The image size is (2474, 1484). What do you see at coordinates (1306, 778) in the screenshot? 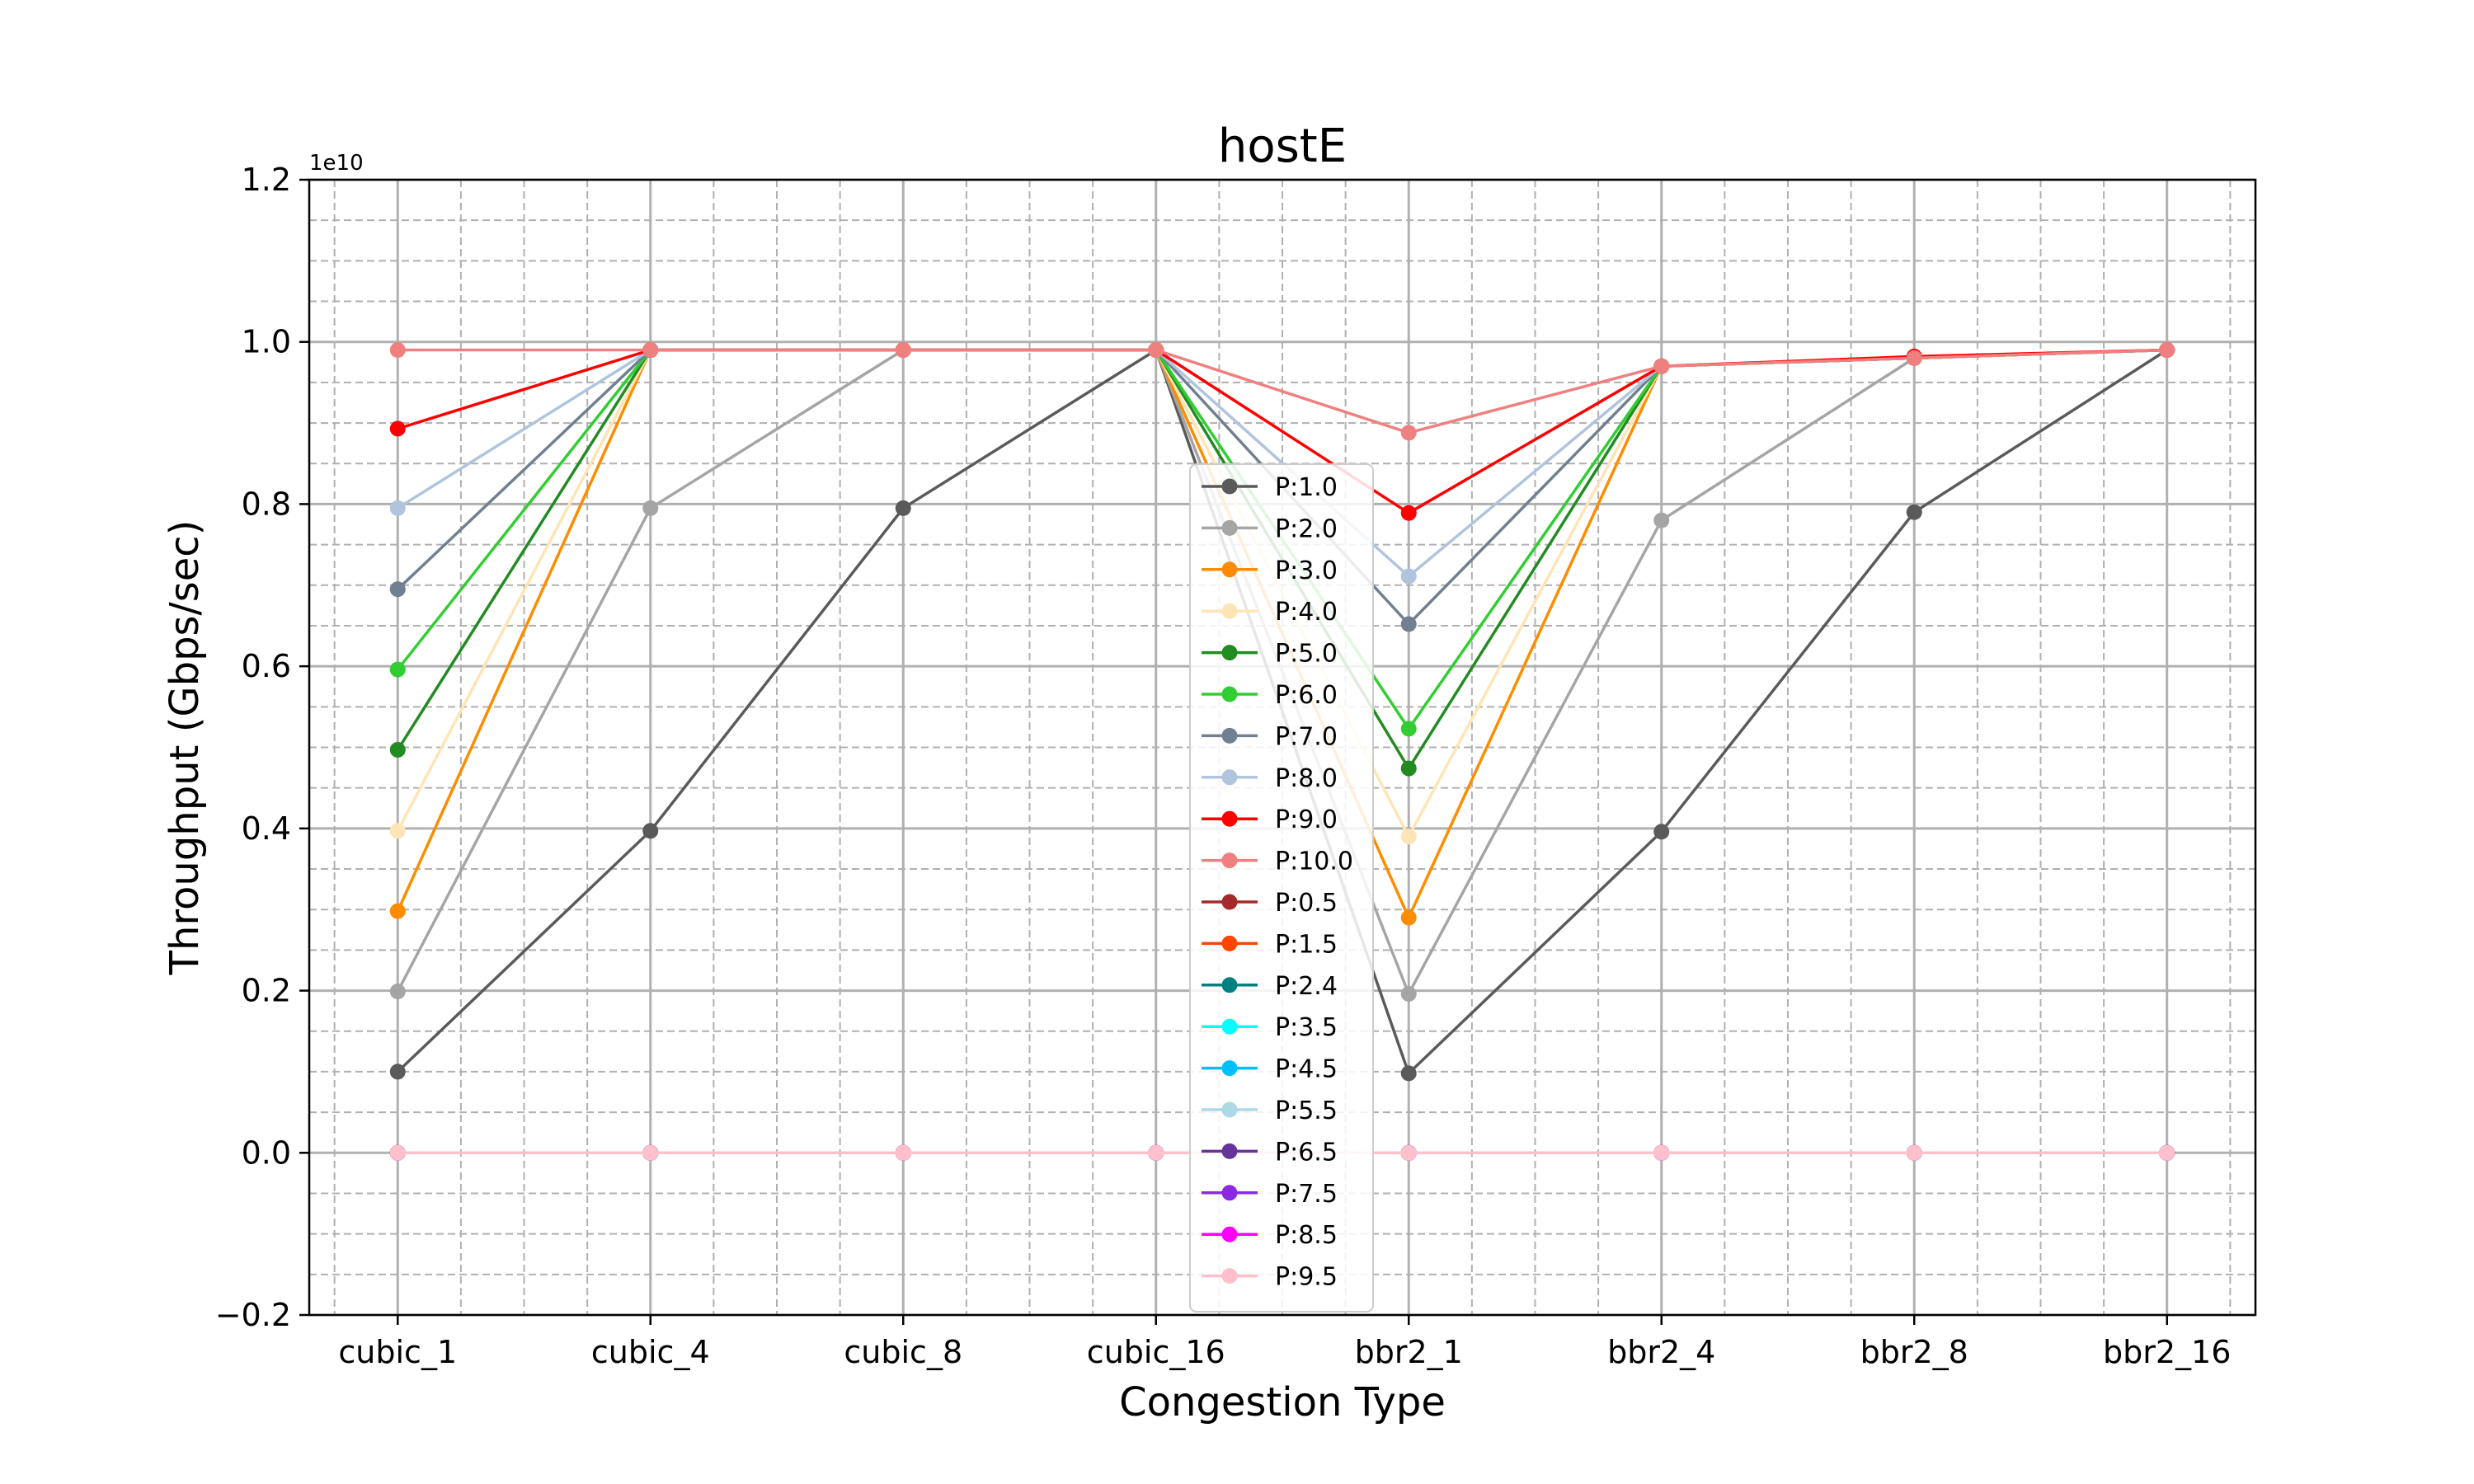
I see `legend-label: P:8.0` at bounding box center [1306, 778].